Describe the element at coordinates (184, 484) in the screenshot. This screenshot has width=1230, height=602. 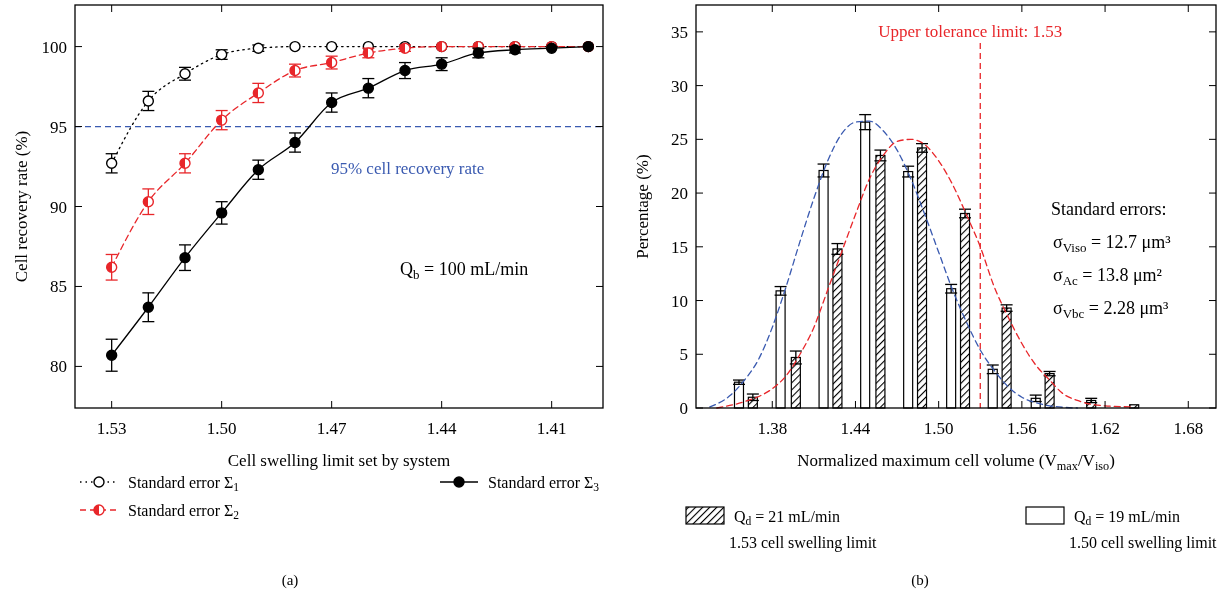
I see `legend-label: Standard error Σ$_{1}$` at that location.